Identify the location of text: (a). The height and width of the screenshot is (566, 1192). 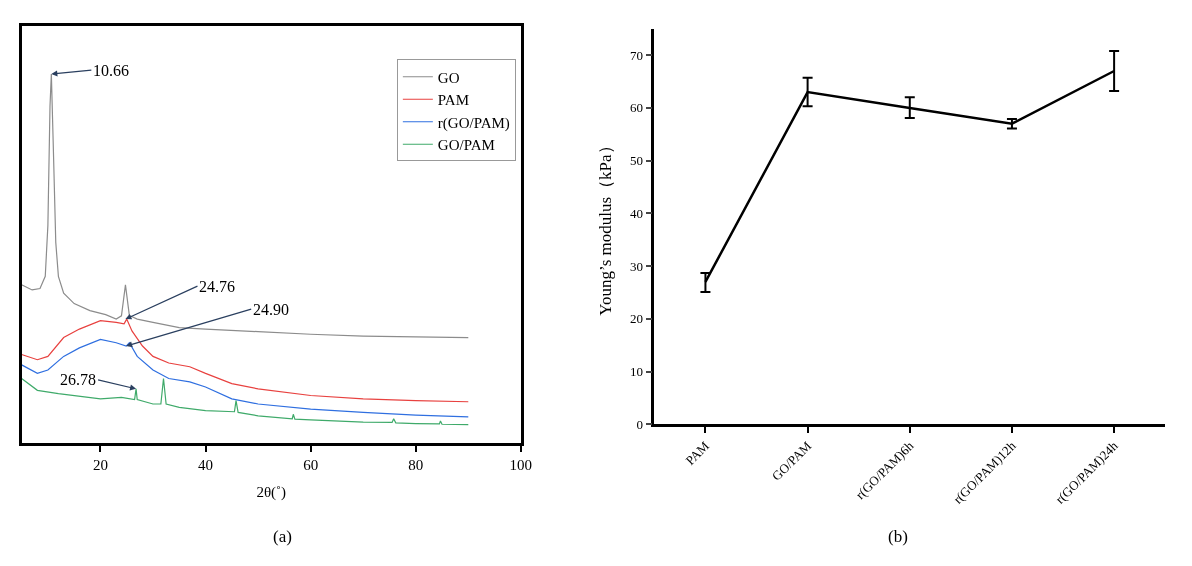
(282, 536).